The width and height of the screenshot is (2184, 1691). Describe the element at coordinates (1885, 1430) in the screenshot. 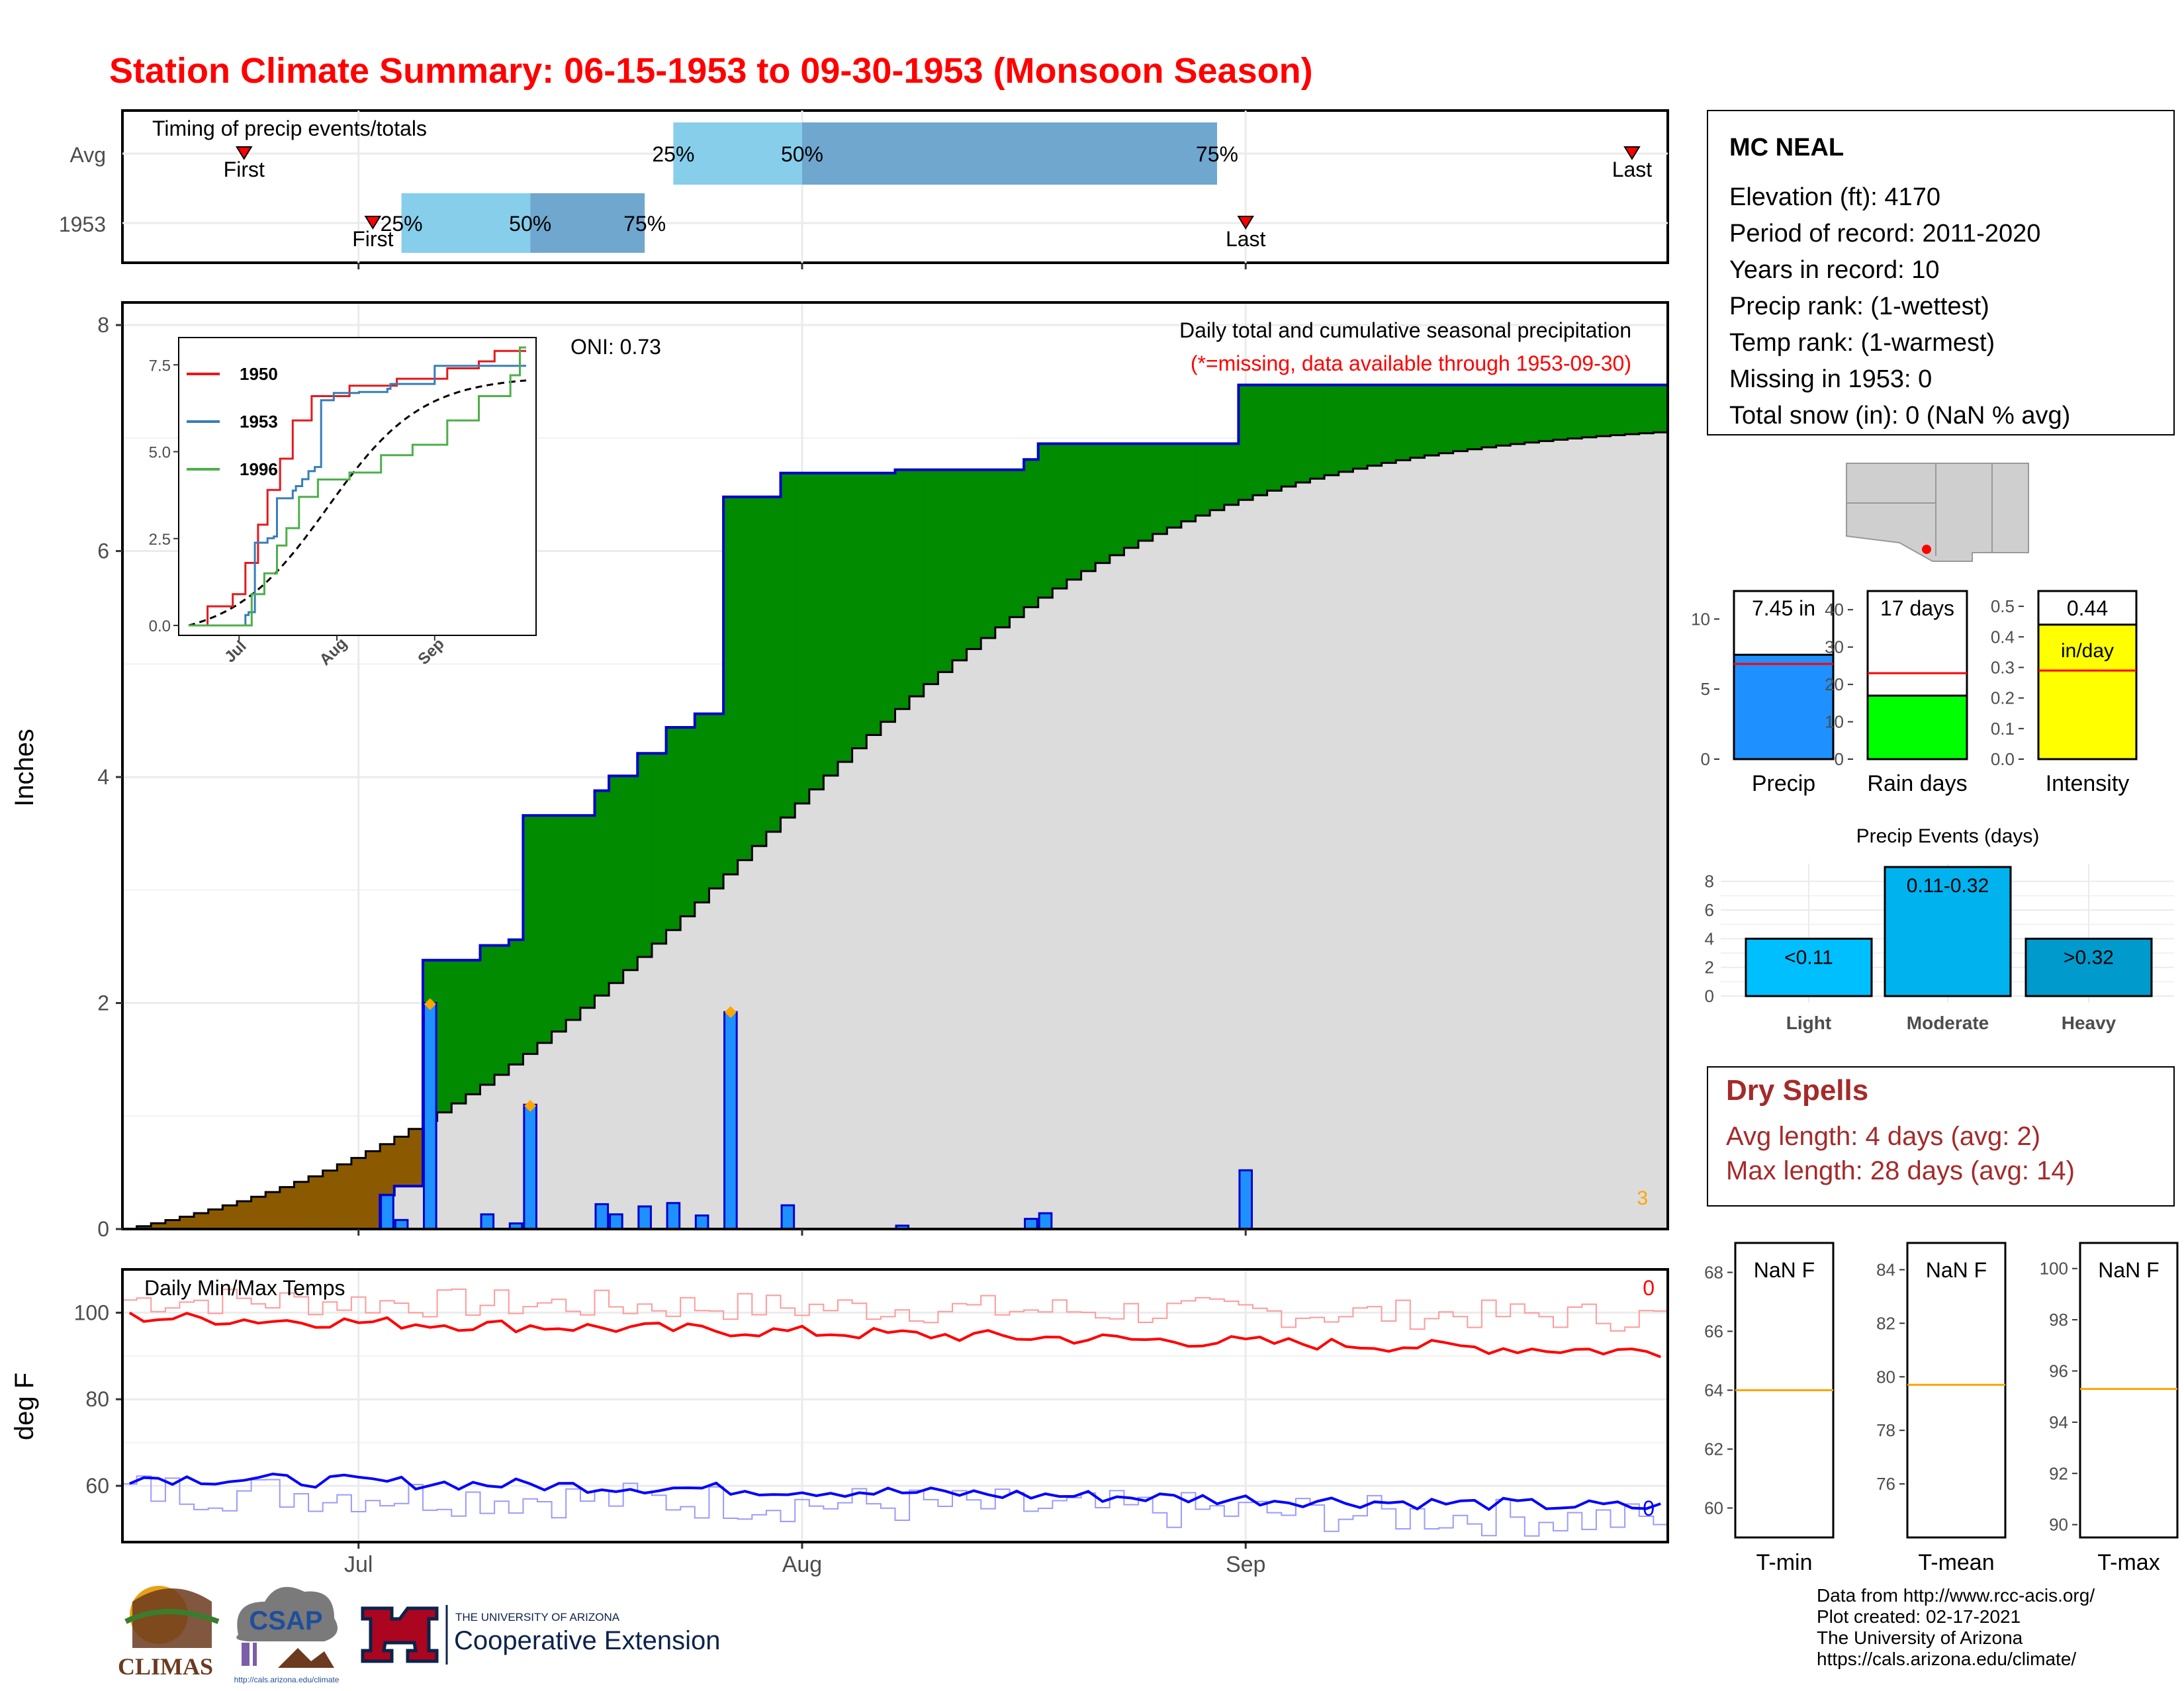

I see `temp-summary-y-tick-label: 78` at that location.